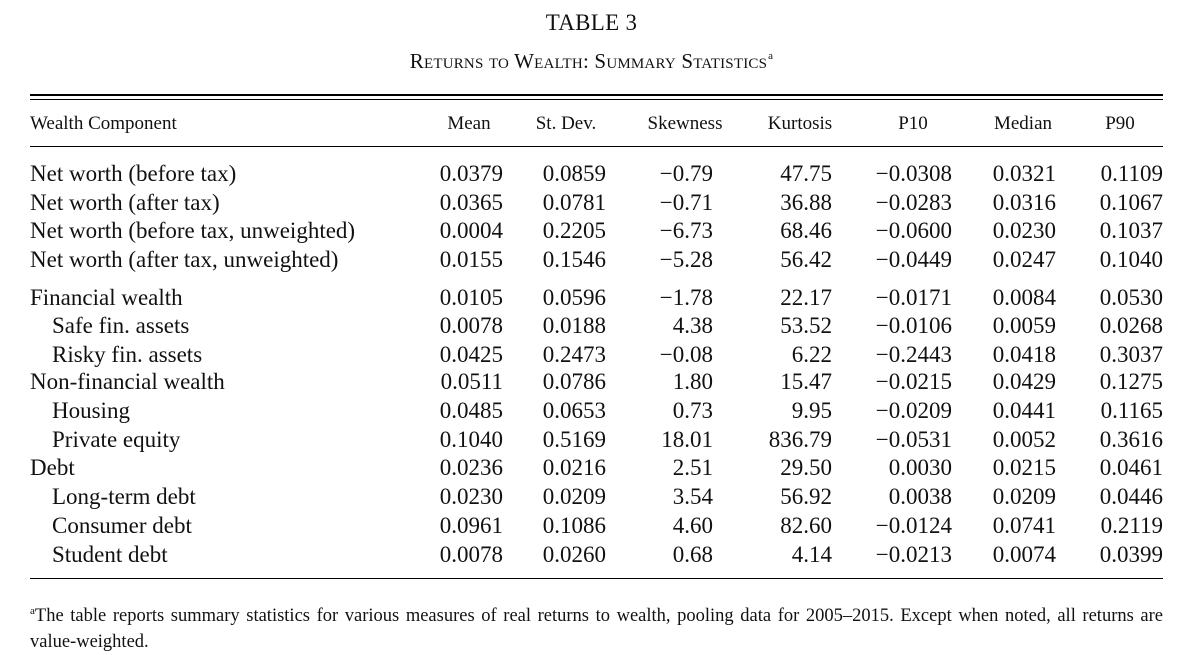  What do you see at coordinates (574, 230) in the screenshot?
I see `cell-st-dev: 0.2205` at bounding box center [574, 230].